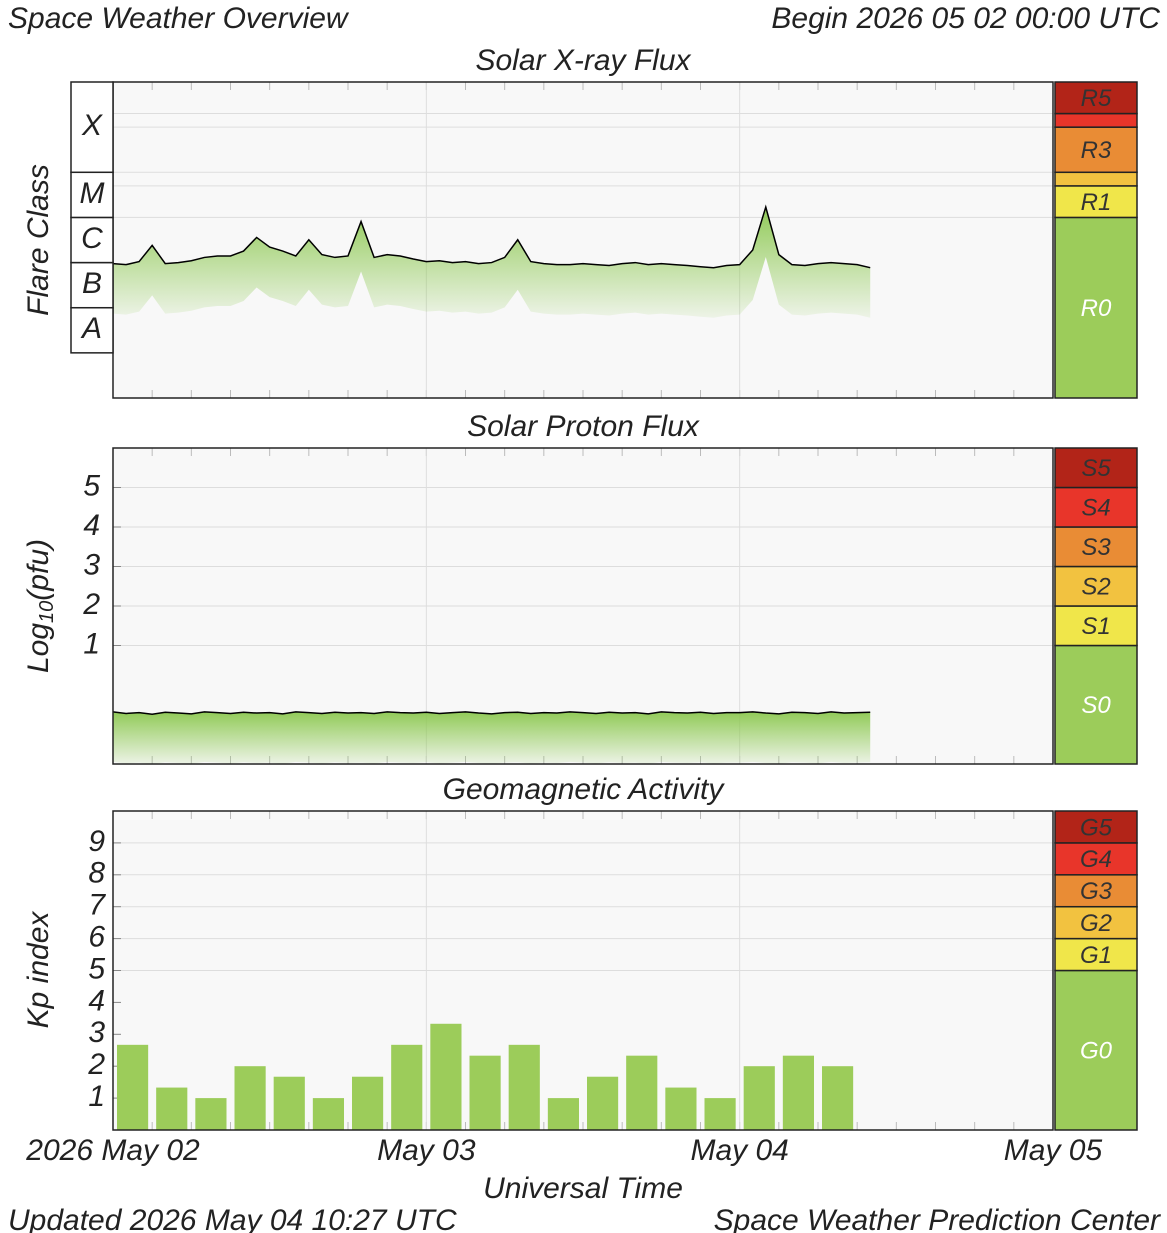 The height and width of the screenshot is (1233, 1167). Describe the element at coordinates (96, 937) in the screenshot. I see `y-tick-label: 6` at that location.